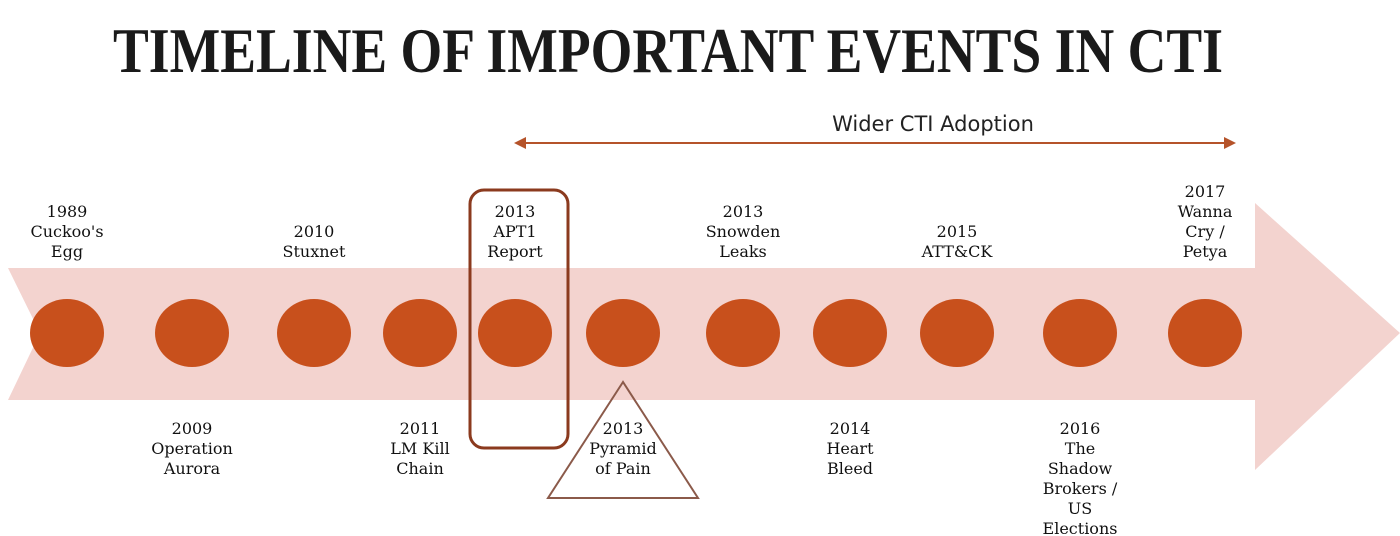  I want to click on event-label: Report, so click(515, 251).